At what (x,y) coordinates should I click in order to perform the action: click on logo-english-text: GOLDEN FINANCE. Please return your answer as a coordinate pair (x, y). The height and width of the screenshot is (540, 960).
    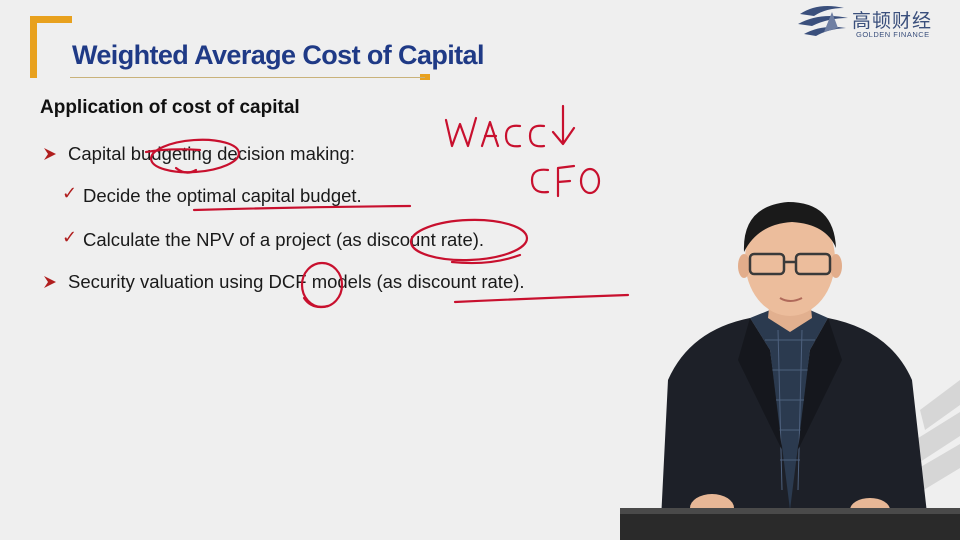
    Looking at the image, I should click on (893, 34).